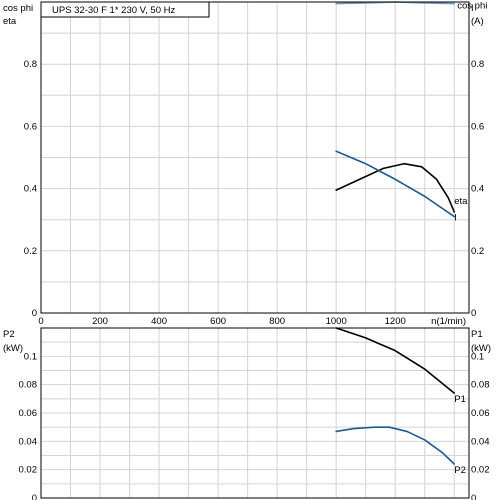  Describe the element at coordinates (481, 348) in the screenshot. I see `y-right-label-kw: (kW)` at that location.